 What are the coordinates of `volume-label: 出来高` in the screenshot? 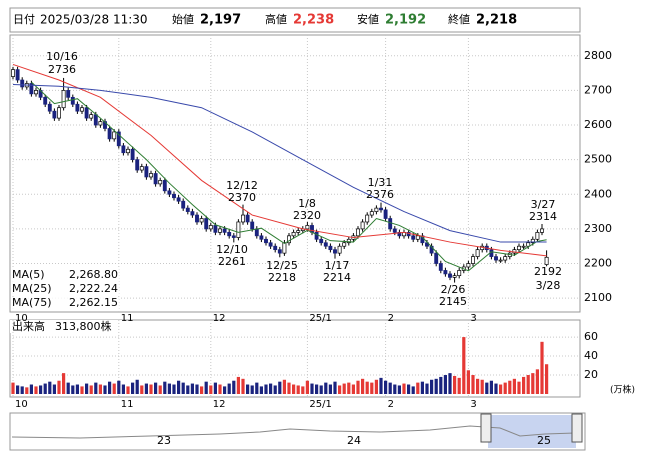 It's located at (28, 326).